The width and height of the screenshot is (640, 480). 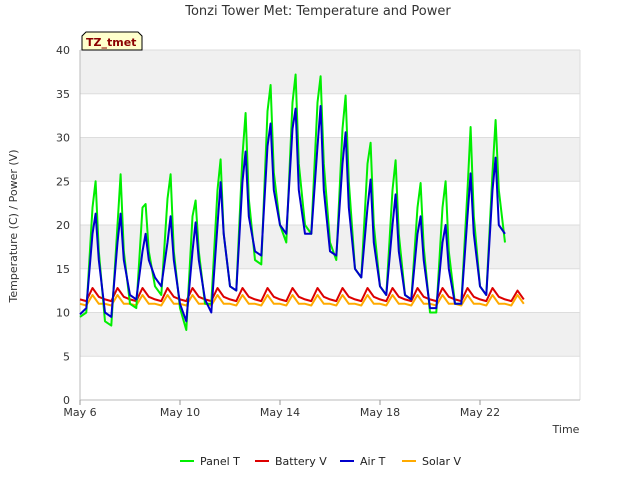 What do you see at coordinates (66, 400) in the screenshot?
I see `y-tick-label: 0` at bounding box center [66, 400].